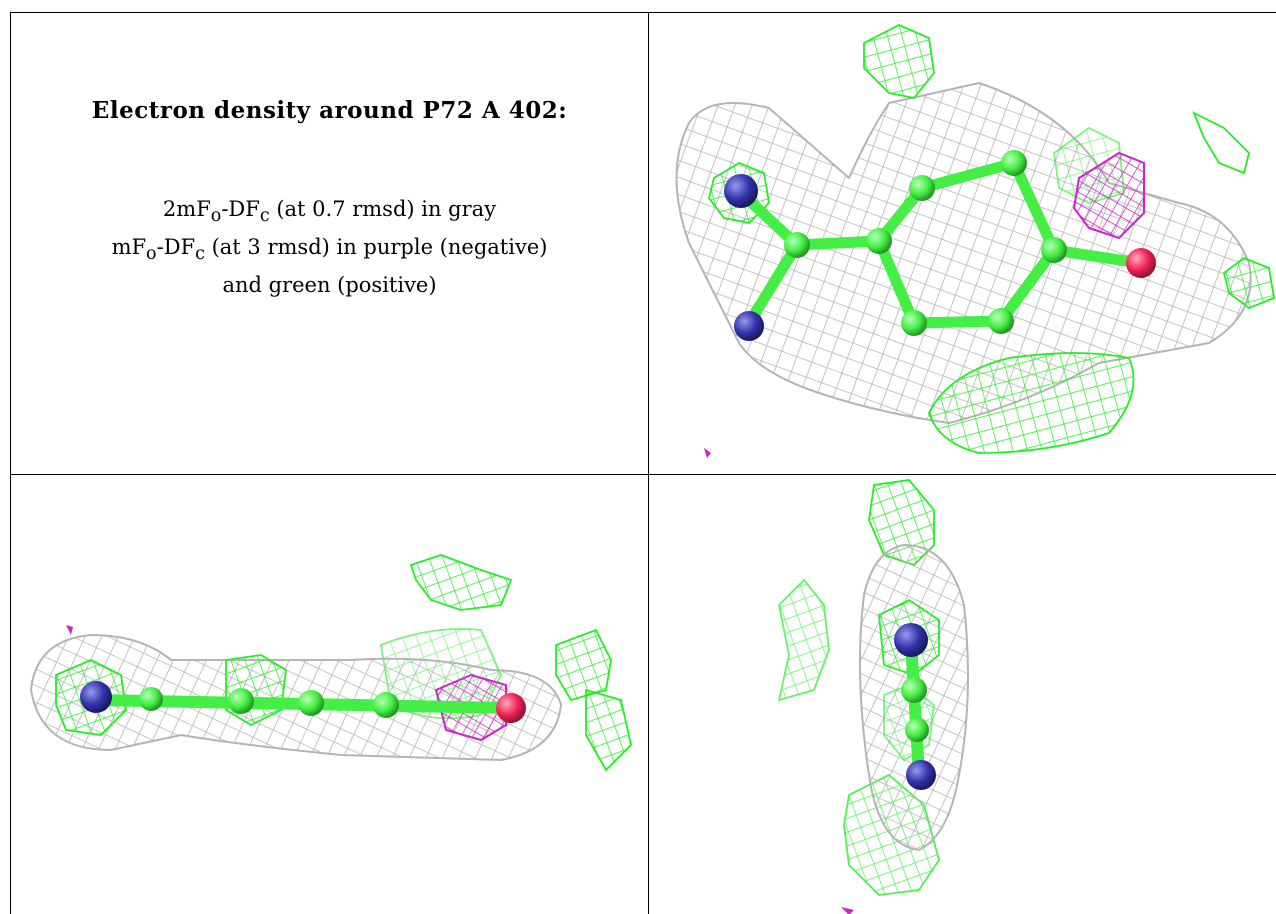 The image size is (1276, 914). I want to click on grid-line-left, so click(10, 463).